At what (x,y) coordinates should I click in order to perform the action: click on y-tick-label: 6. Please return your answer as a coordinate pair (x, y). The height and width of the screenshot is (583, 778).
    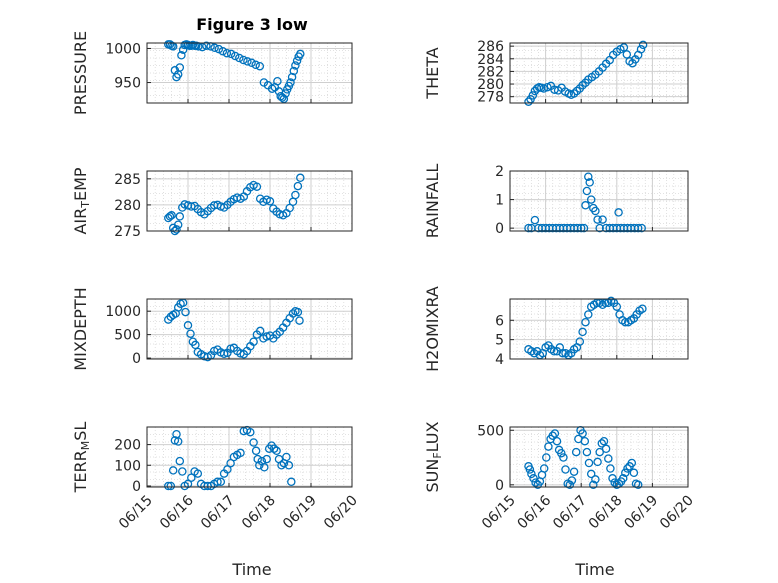
    Looking at the image, I should click on (499, 321).